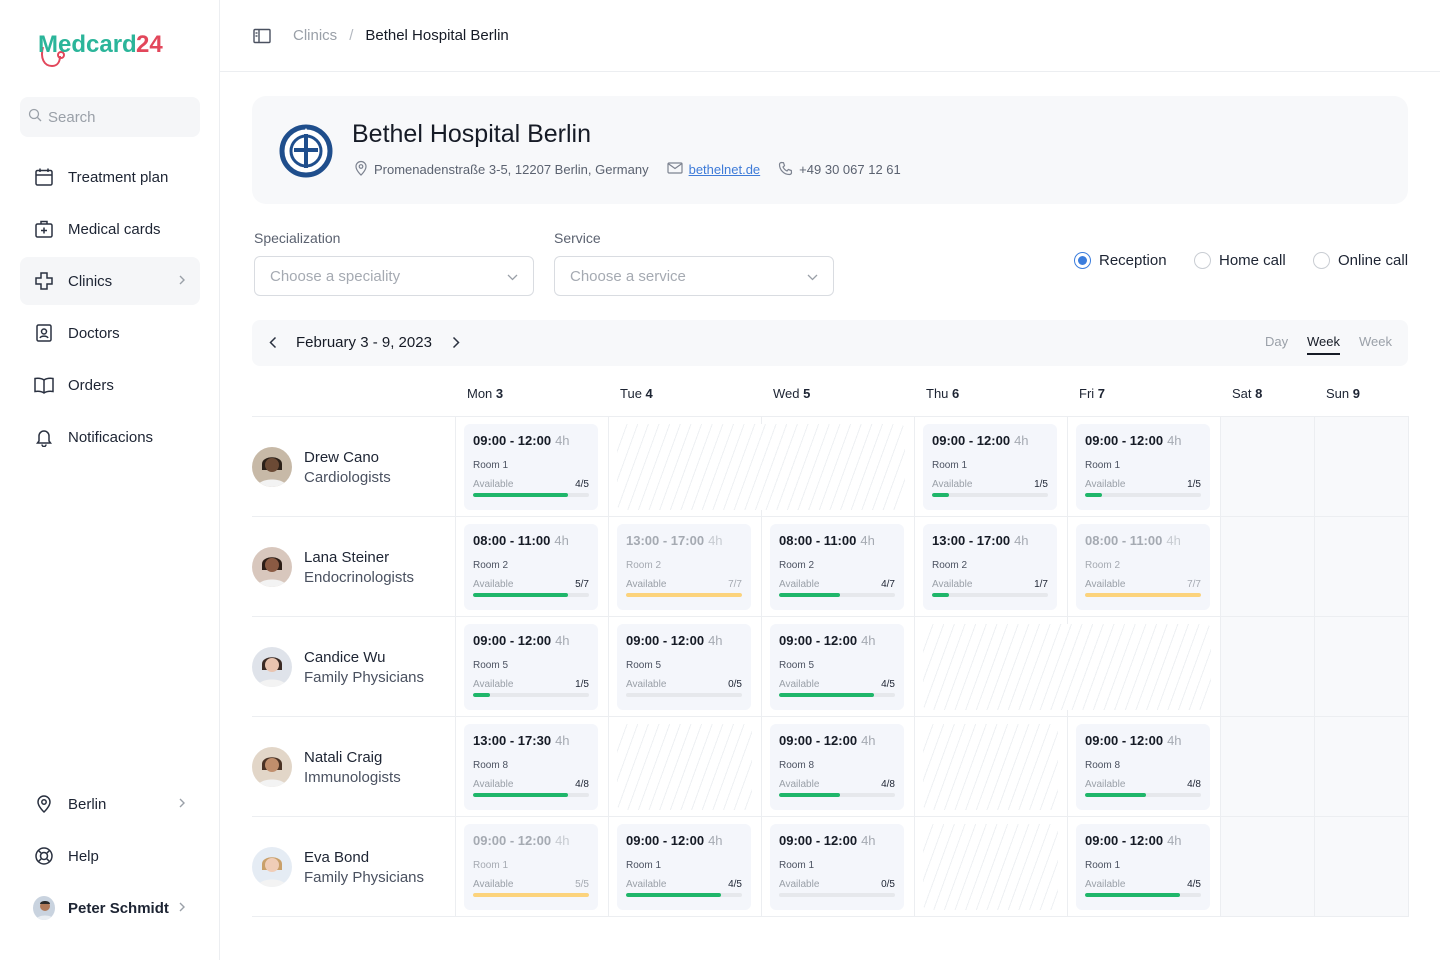 Image resolution: width=1440 pixels, height=960 pixels. I want to click on view-day-button: Day, so click(1277, 341).